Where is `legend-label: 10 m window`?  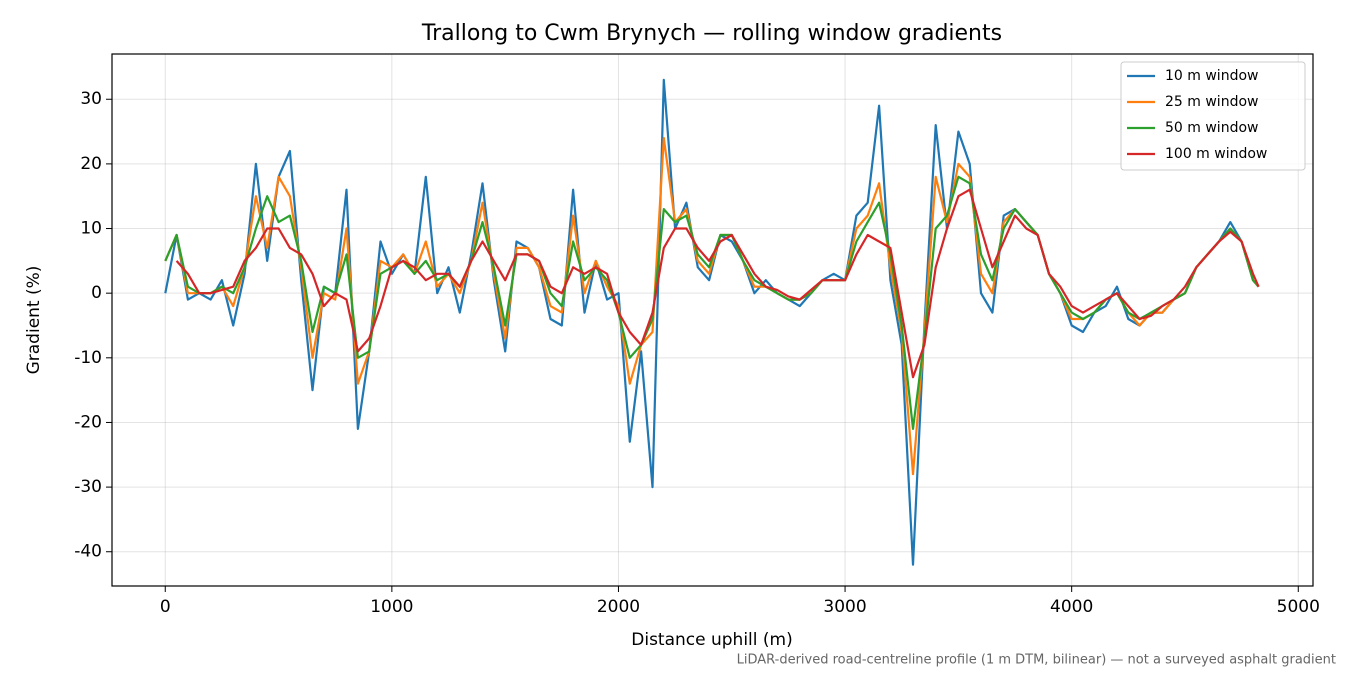
legend-label: 10 m window is located at coordinates (1211, 76).